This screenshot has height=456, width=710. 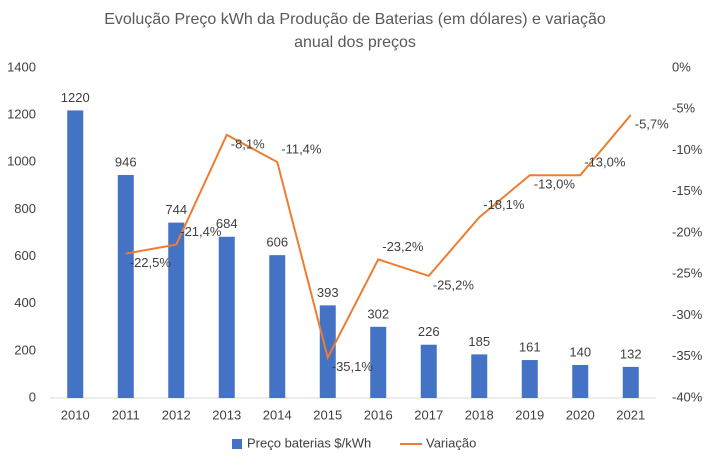 What do you see at coordinates (176, 209) in the screenshot?
I see `data-label: 744` at bounding box center [176, 209].